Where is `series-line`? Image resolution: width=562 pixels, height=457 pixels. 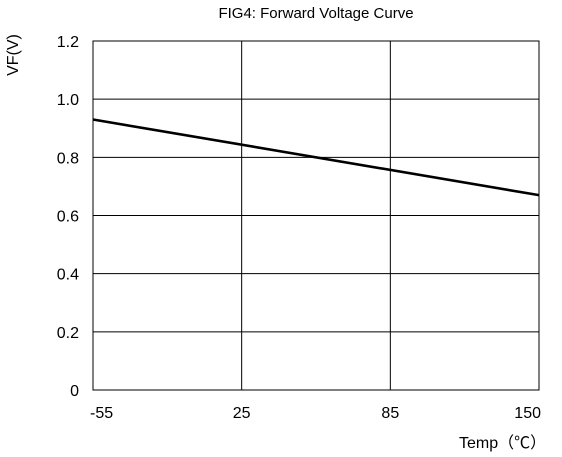 series-line is located at coordinates (316, 157).